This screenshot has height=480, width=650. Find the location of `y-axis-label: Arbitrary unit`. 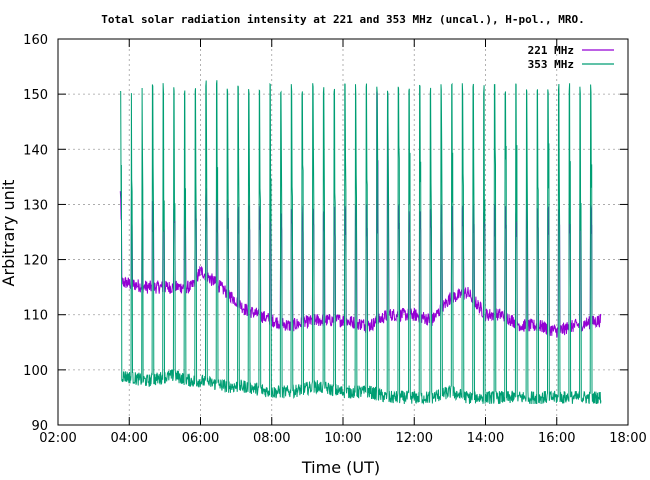

y-axis-label: Arbitrary unit is located at coordinates (9, 233).